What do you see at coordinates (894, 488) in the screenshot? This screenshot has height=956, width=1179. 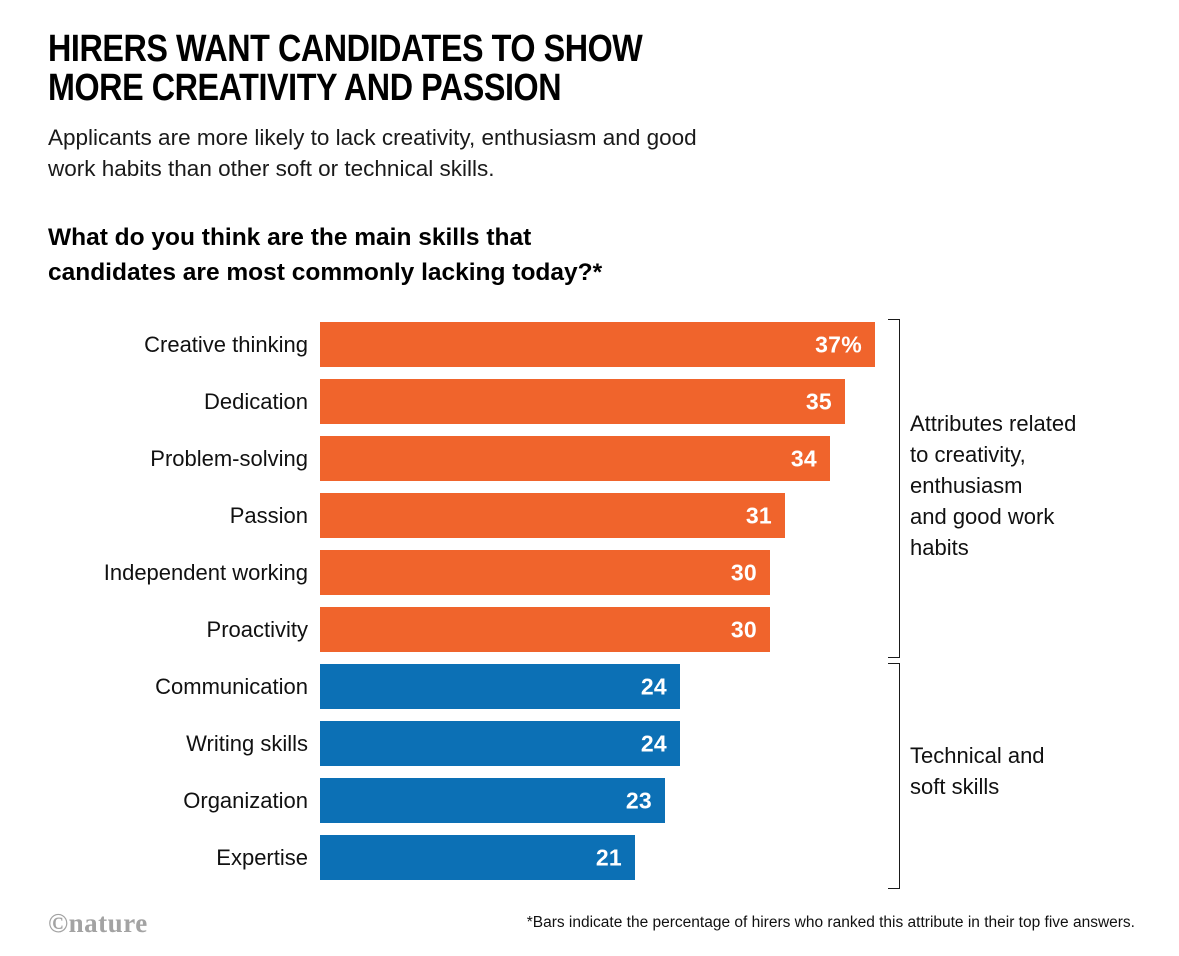 I see `group-bracket-creativity` at bounding box center [894, 488].